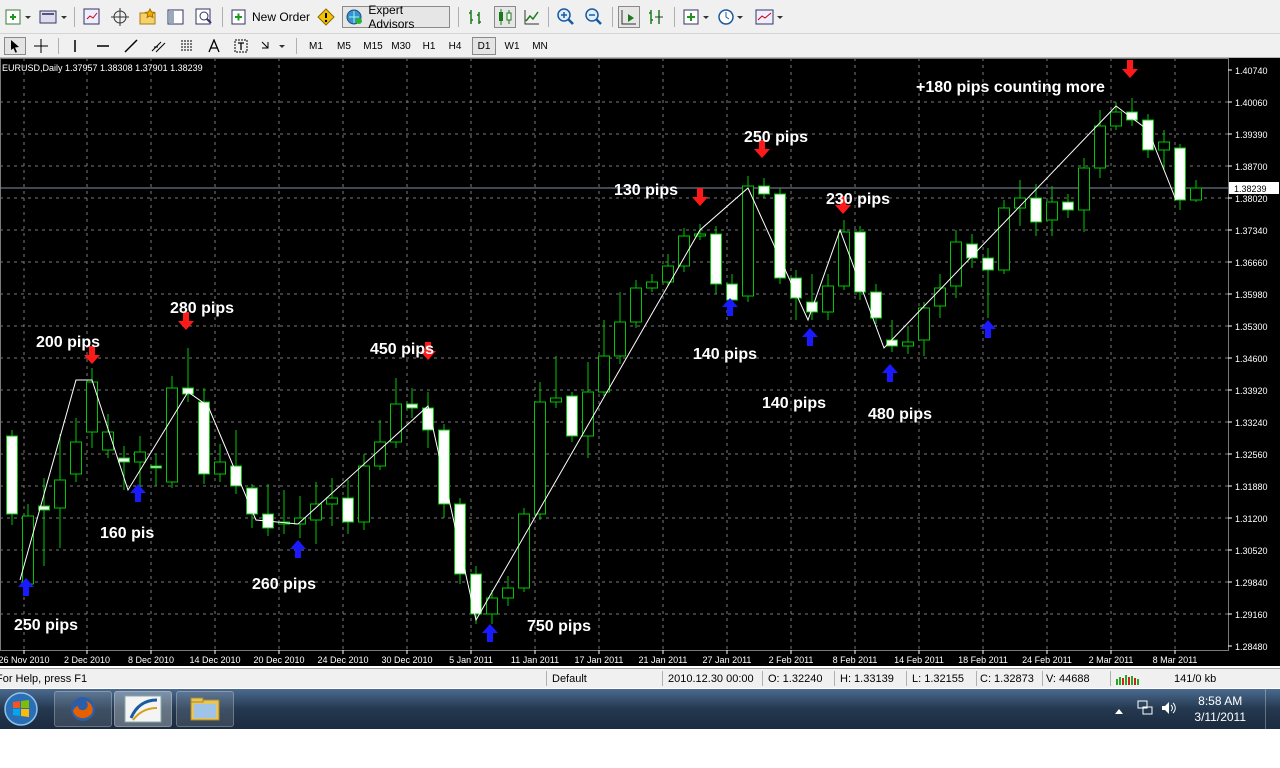 This screenshot has width=1280, height=768. I want to click on bar-close: C: 1.32873, so click(1007, 679).